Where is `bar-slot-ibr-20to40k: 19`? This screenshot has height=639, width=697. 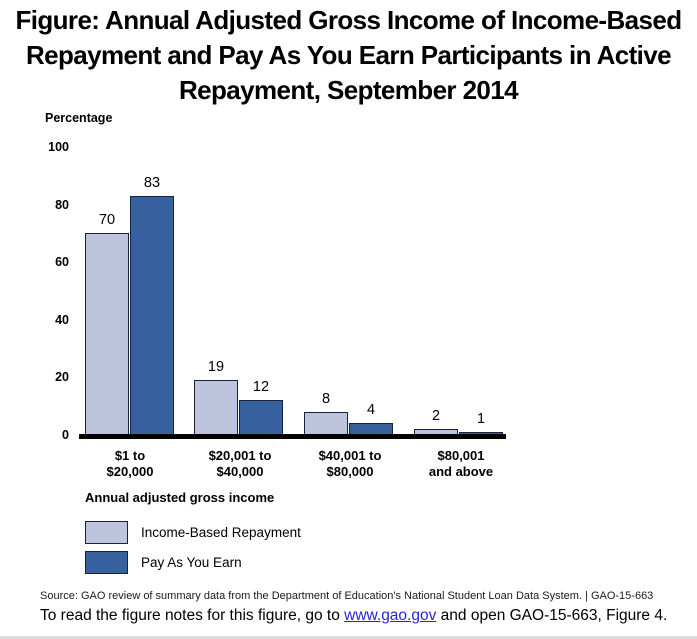 bar-slot-ibr-20to40k: 19 is located at coordinates (216, 291).